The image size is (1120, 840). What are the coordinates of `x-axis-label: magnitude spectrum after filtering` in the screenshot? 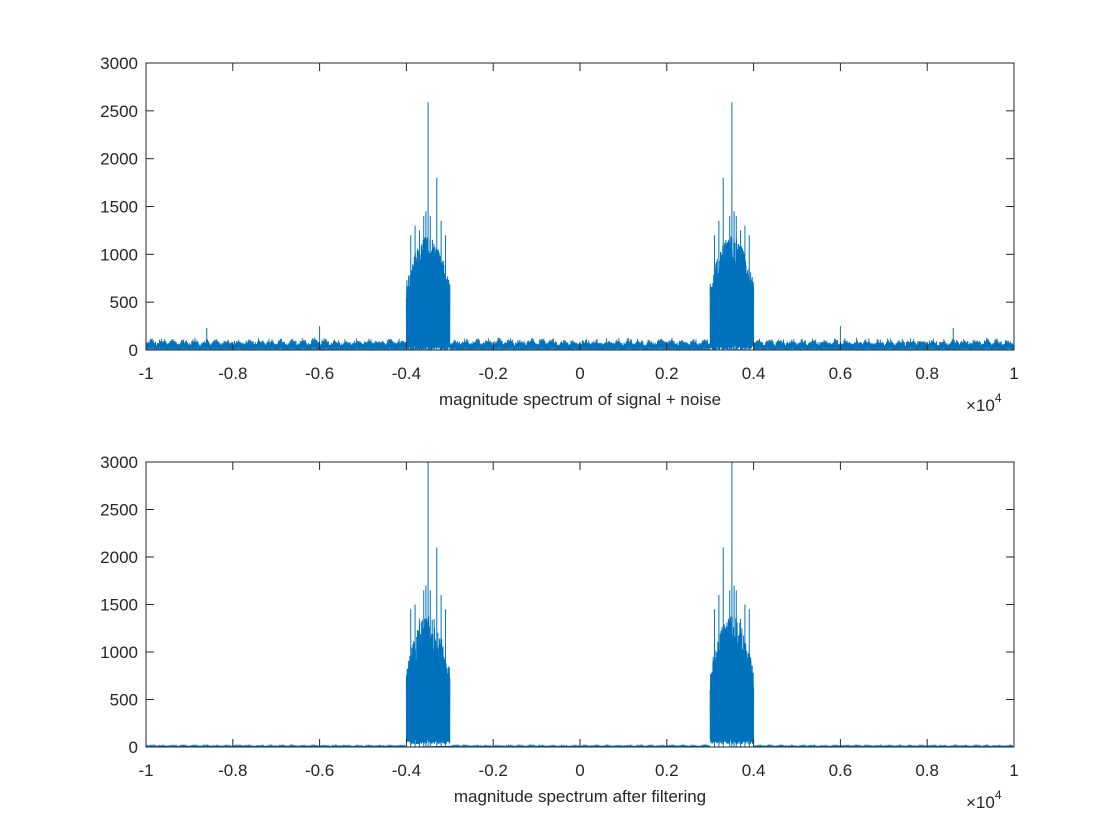 It's located at (580, 796).